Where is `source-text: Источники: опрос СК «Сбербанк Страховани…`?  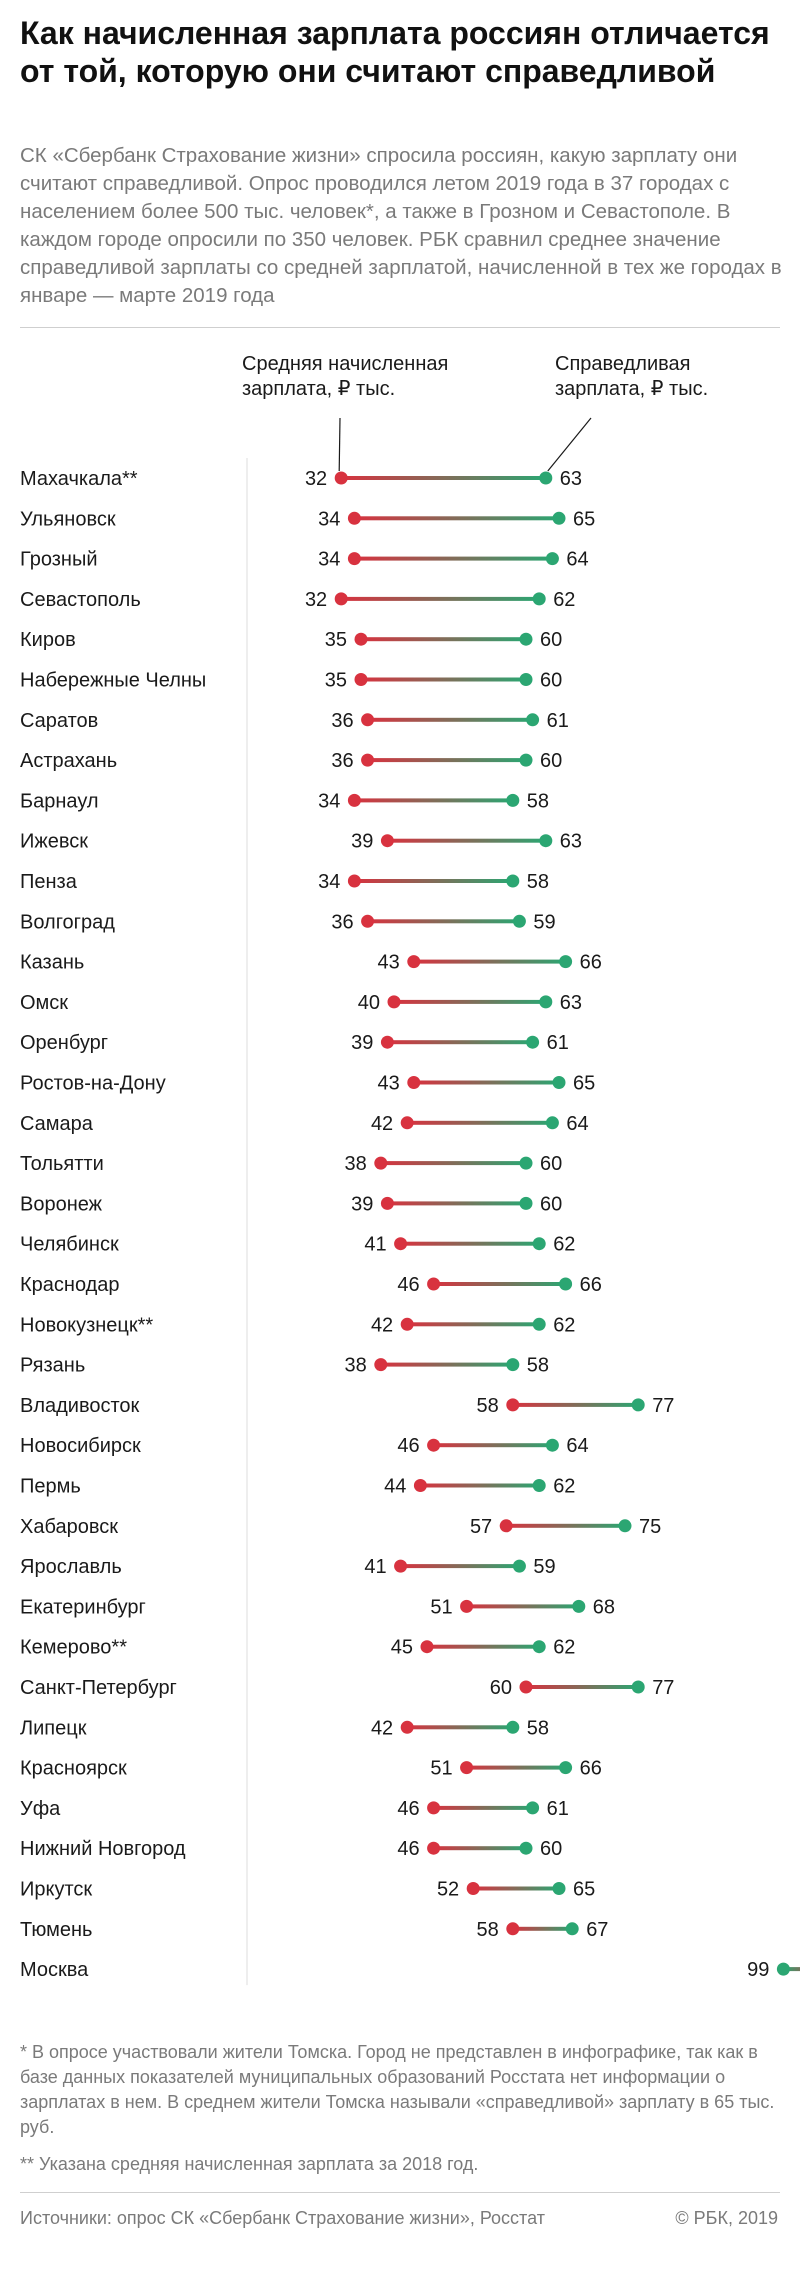
source-text: Источники: опрос СК «Сбербанк Страховани… is located at coordinates (282, 2218).